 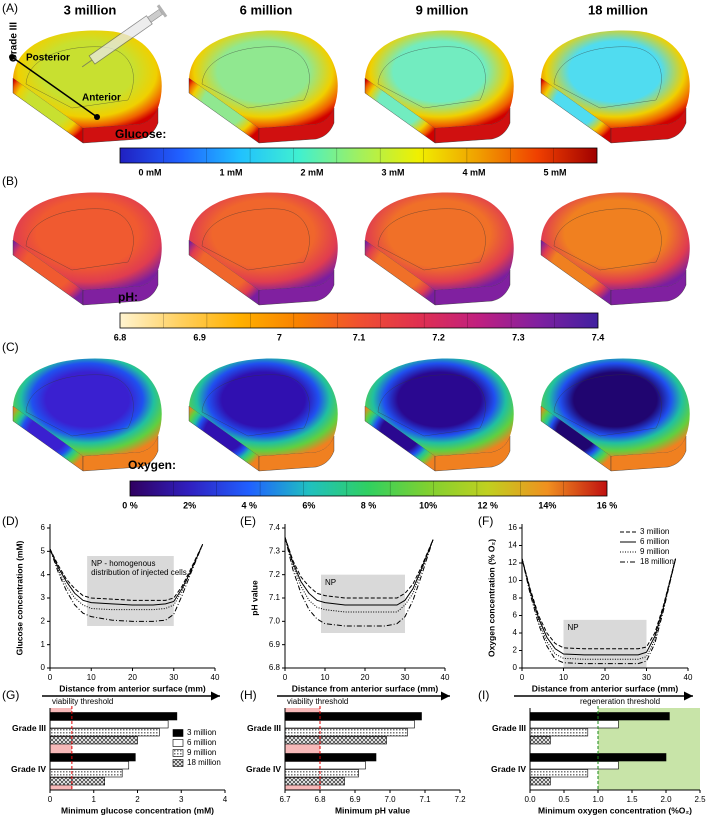 I want to click on y-tick-label: 8, so click(x=515, y=597).